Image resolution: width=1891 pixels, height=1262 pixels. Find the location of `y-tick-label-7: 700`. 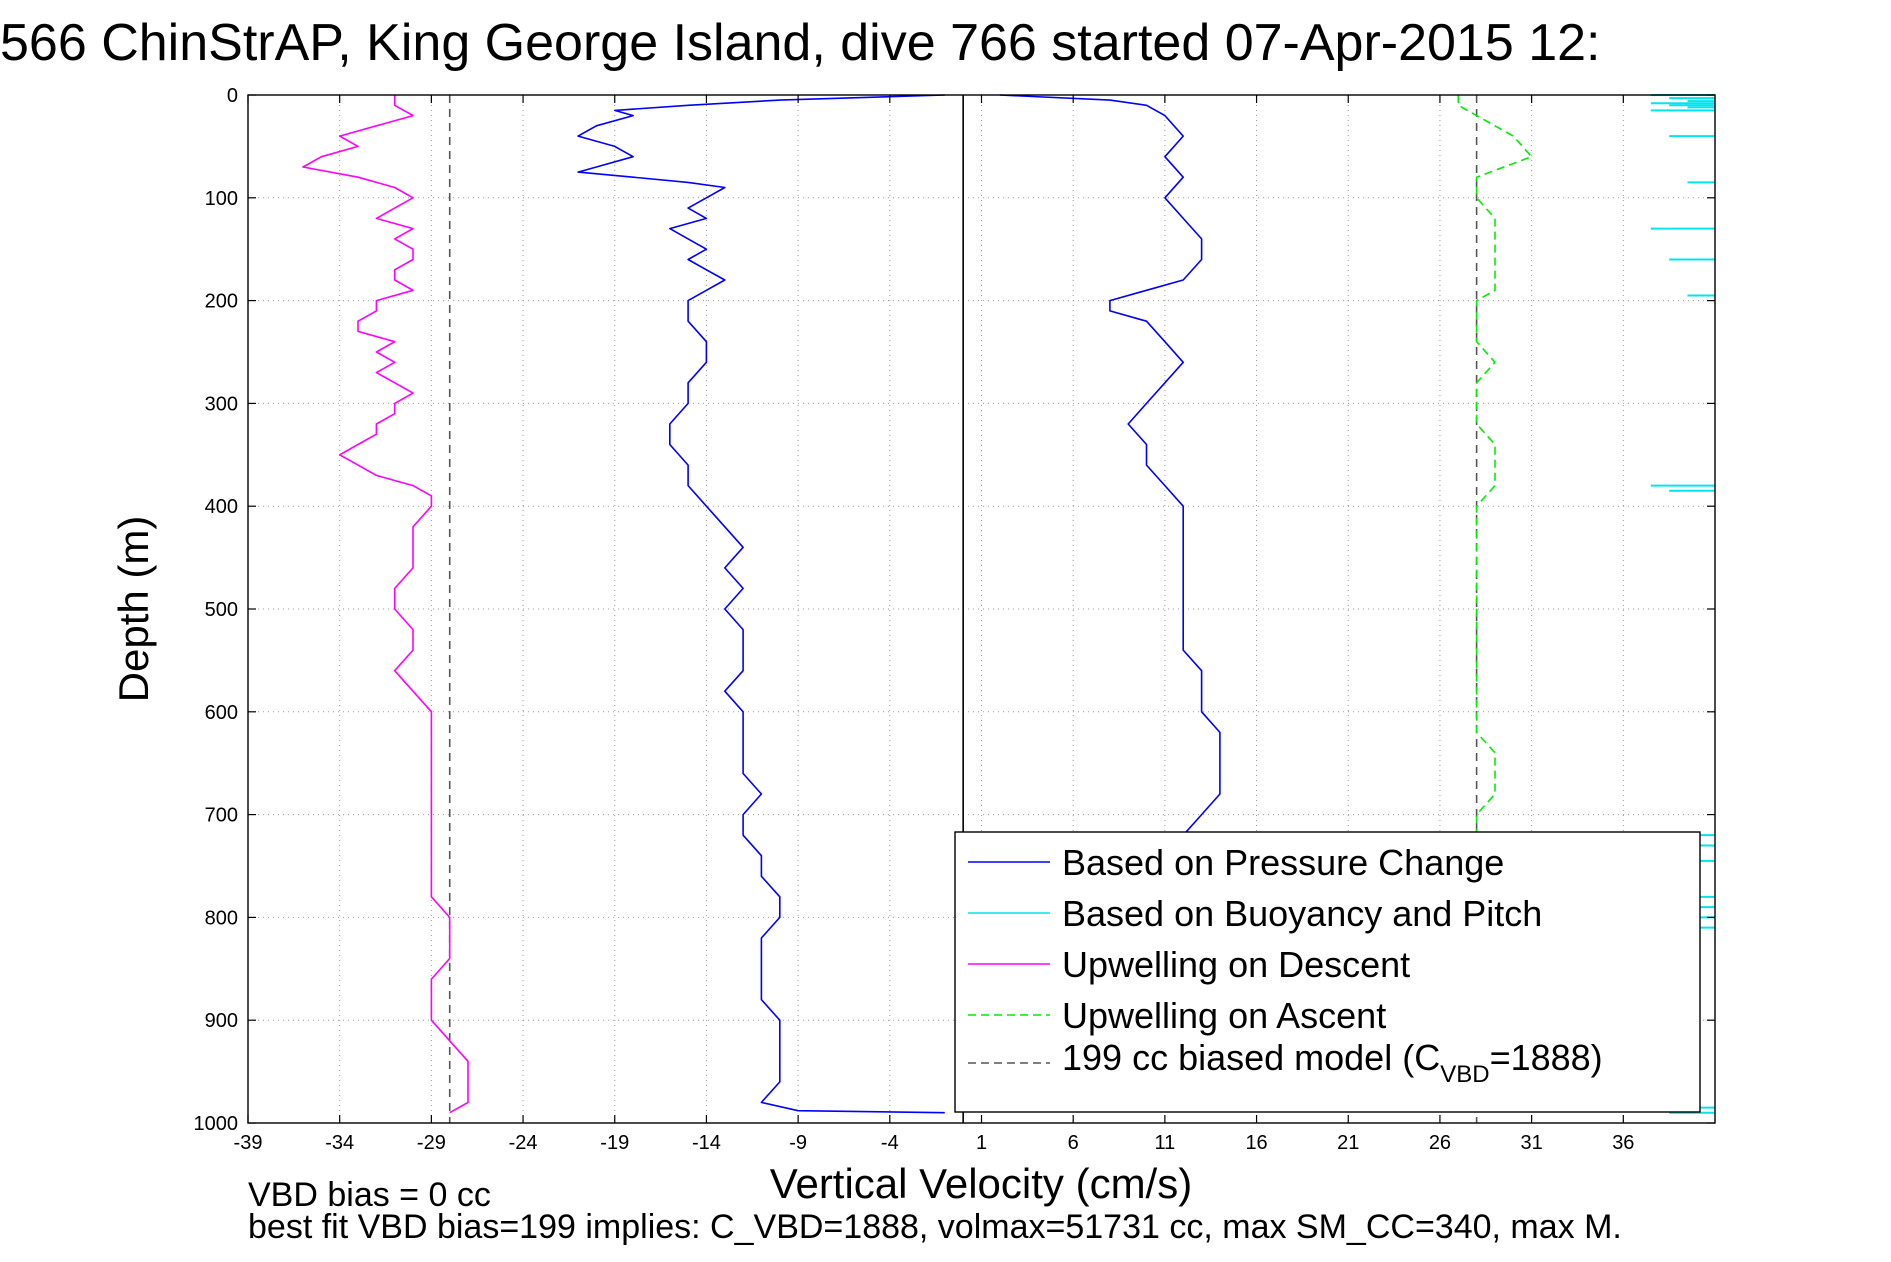

y-tick-label-7: 700 is located at coordinates (221, 816).